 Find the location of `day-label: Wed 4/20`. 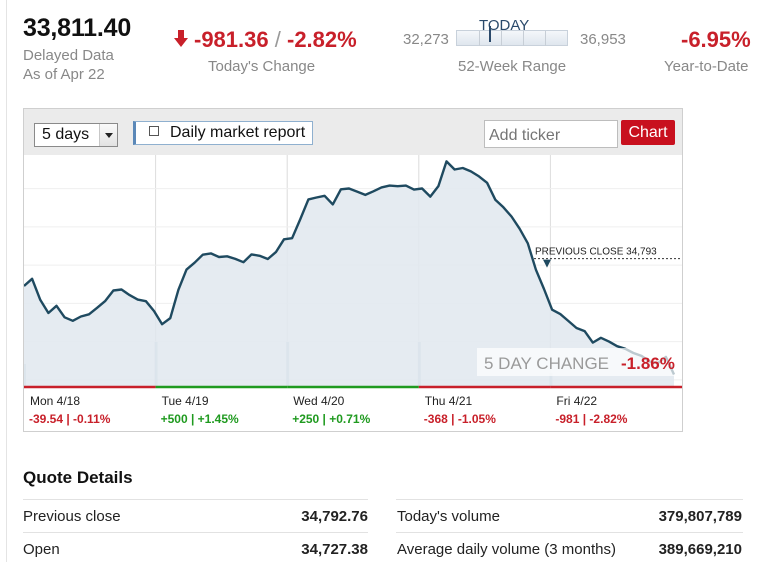

day-label: Wed 4/20 is located at coordinates (319, 401).